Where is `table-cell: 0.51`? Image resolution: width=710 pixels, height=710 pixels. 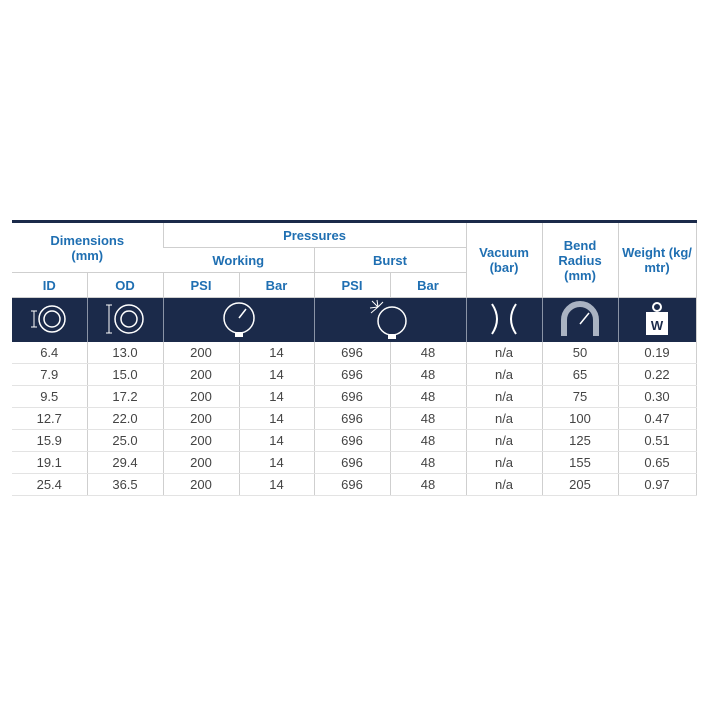 table-cell: 0.51 is located at coordinates (657, 440).